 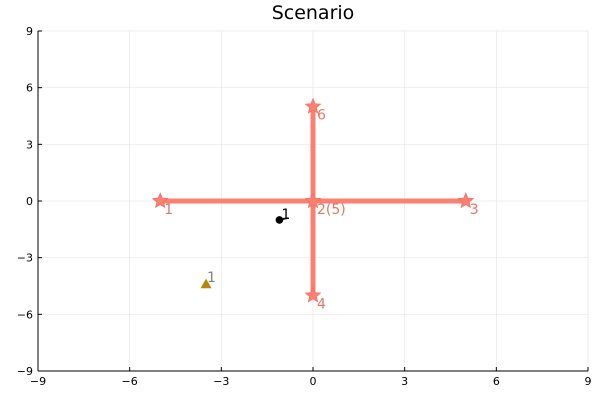 What do you see at coordinates (285, 215) in the screenshot?
I see `agent-label: 1` at bounding box center [285, 215].